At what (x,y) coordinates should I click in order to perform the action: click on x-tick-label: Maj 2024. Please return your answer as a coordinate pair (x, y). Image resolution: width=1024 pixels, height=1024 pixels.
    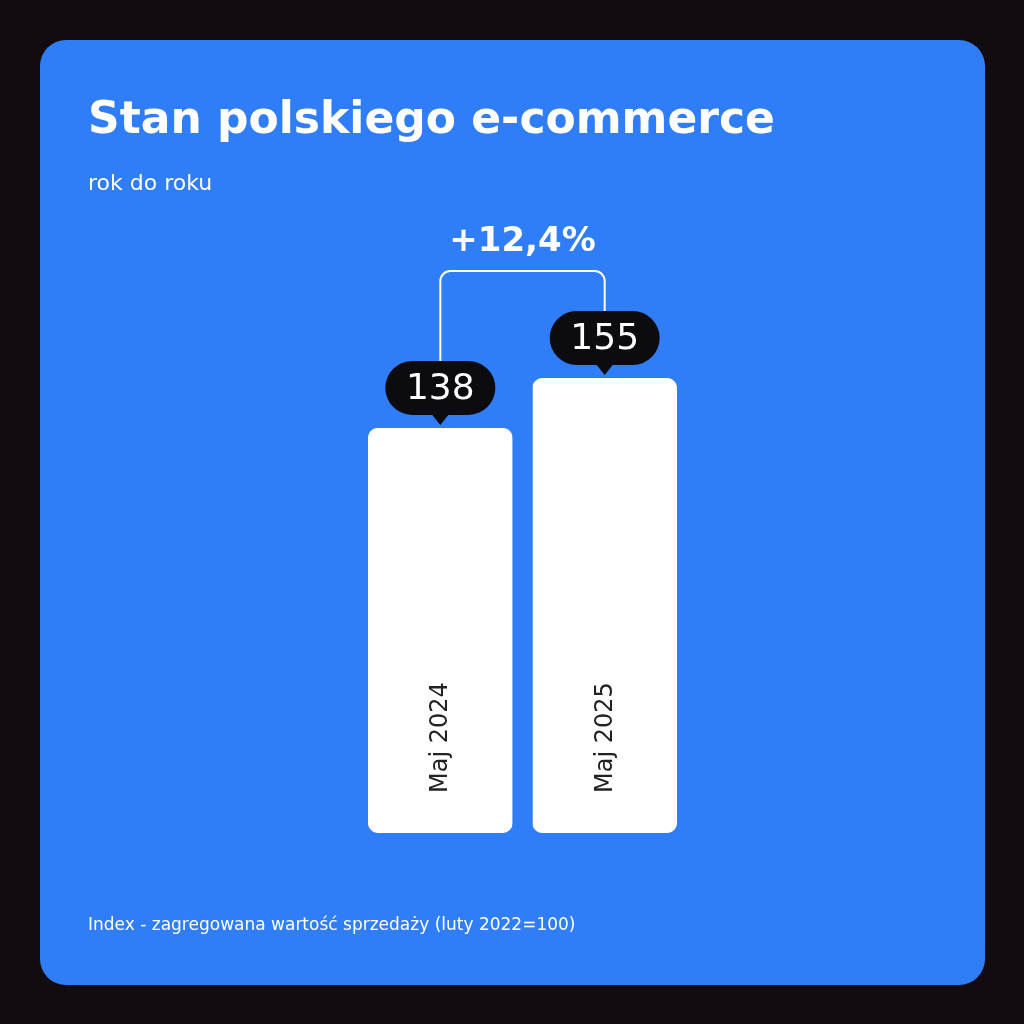
    Looking at the image, I should click on (439, 737).